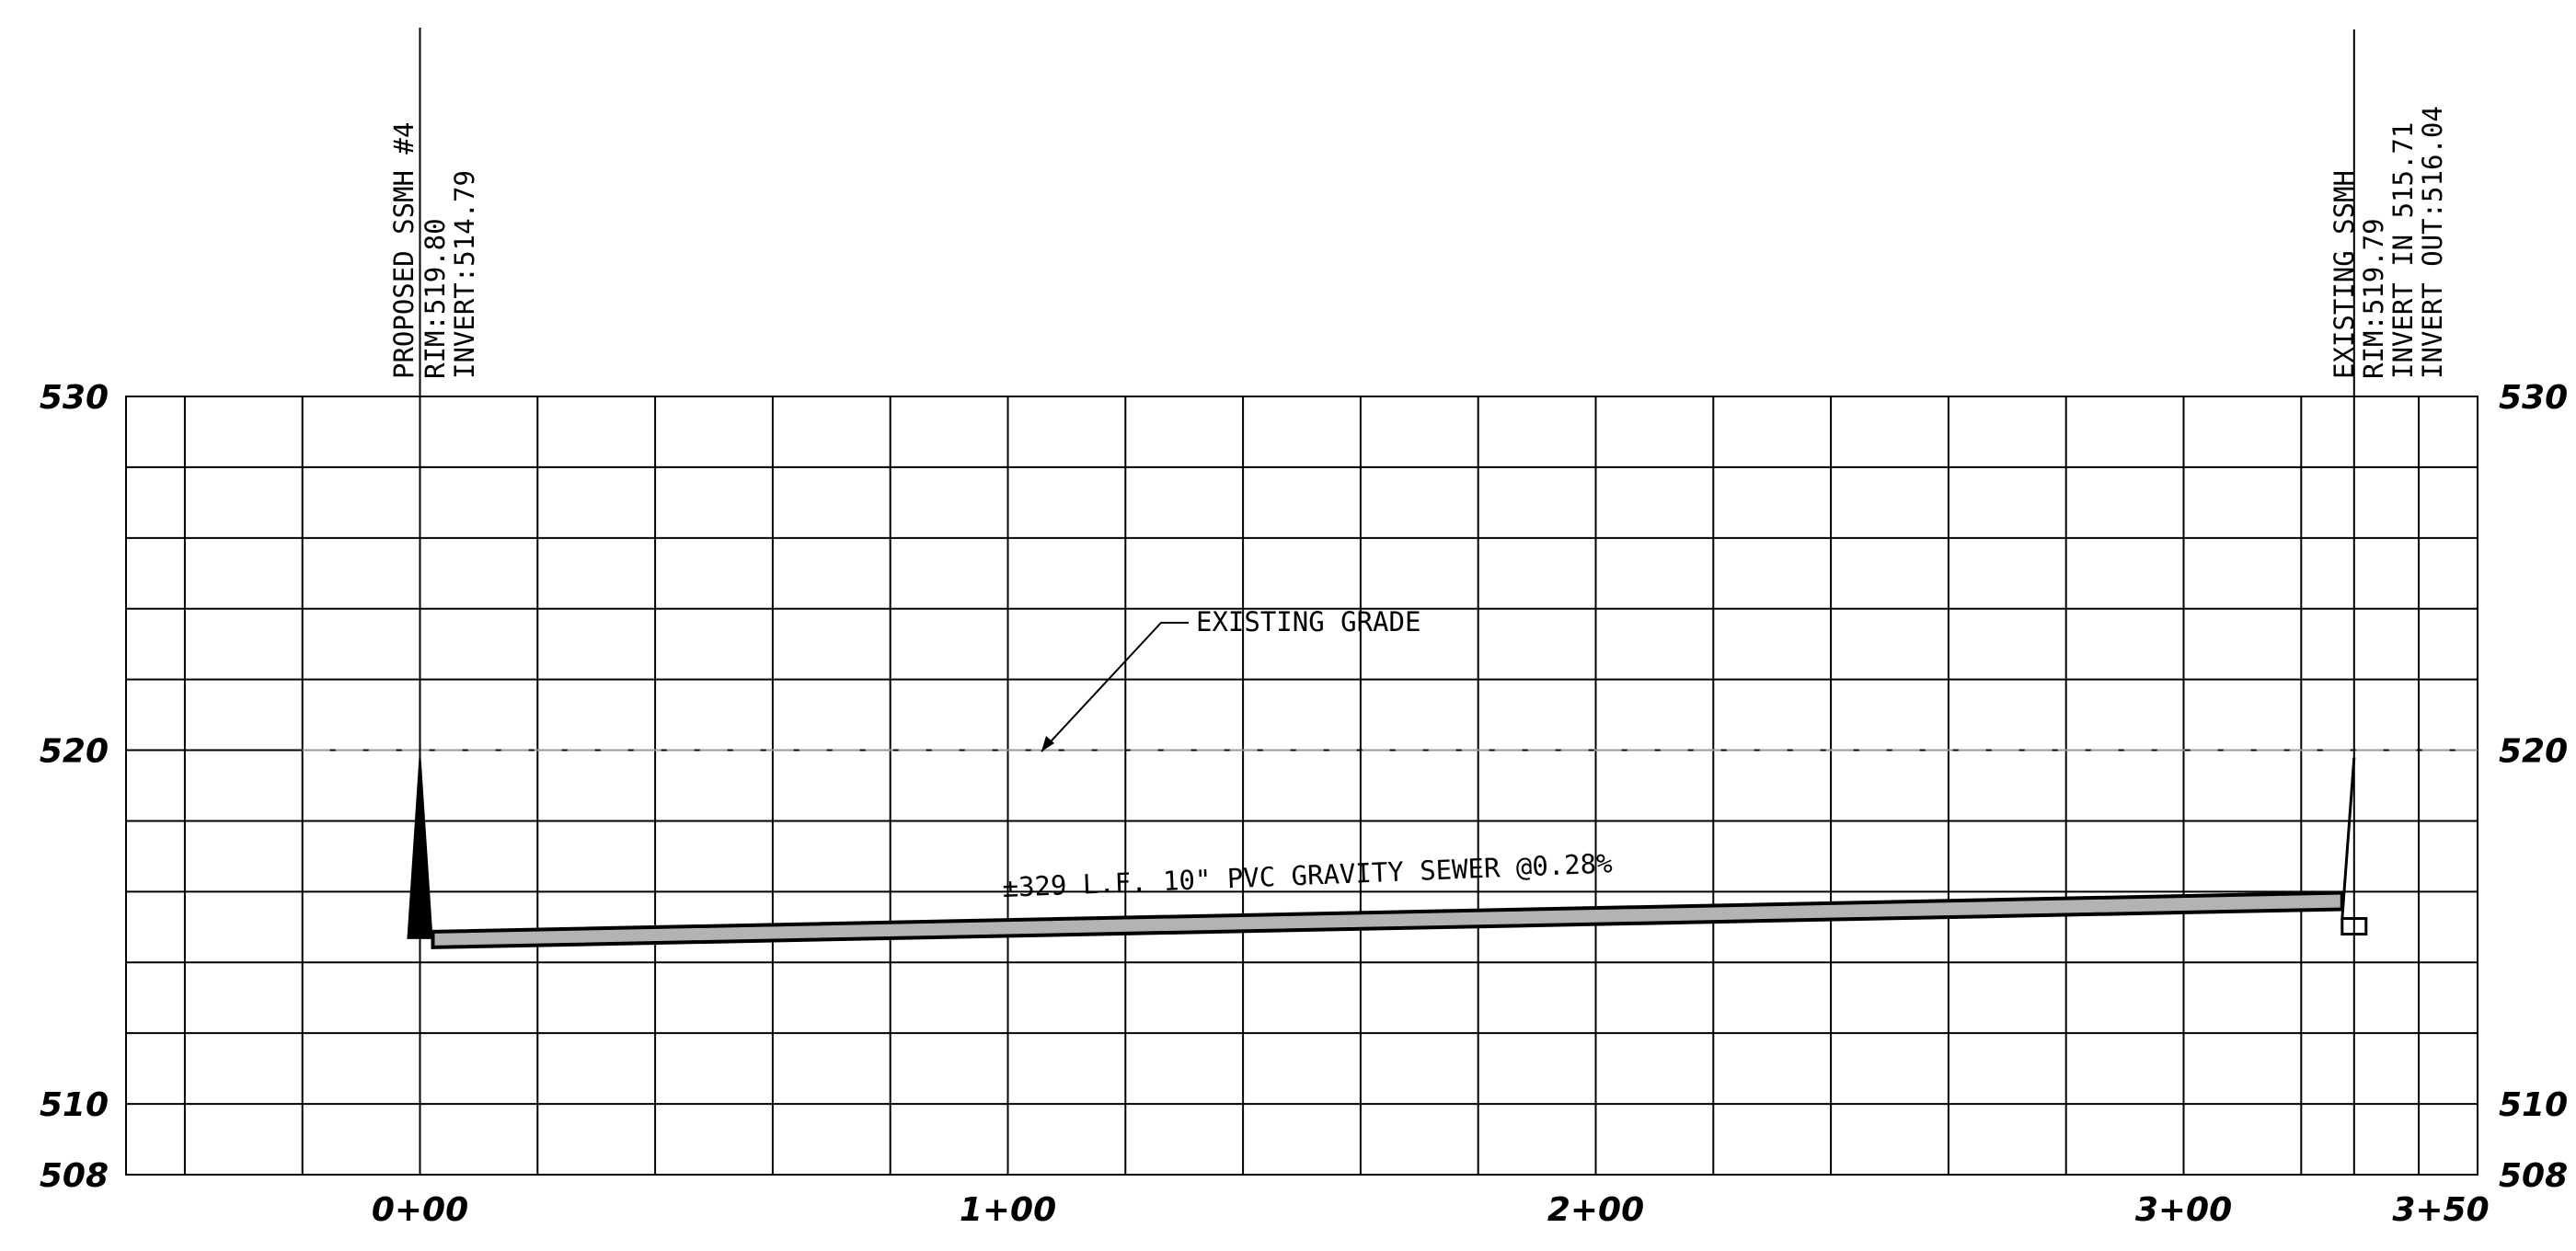  I want to click on station-label: 2+00, so click(1595, 1210).